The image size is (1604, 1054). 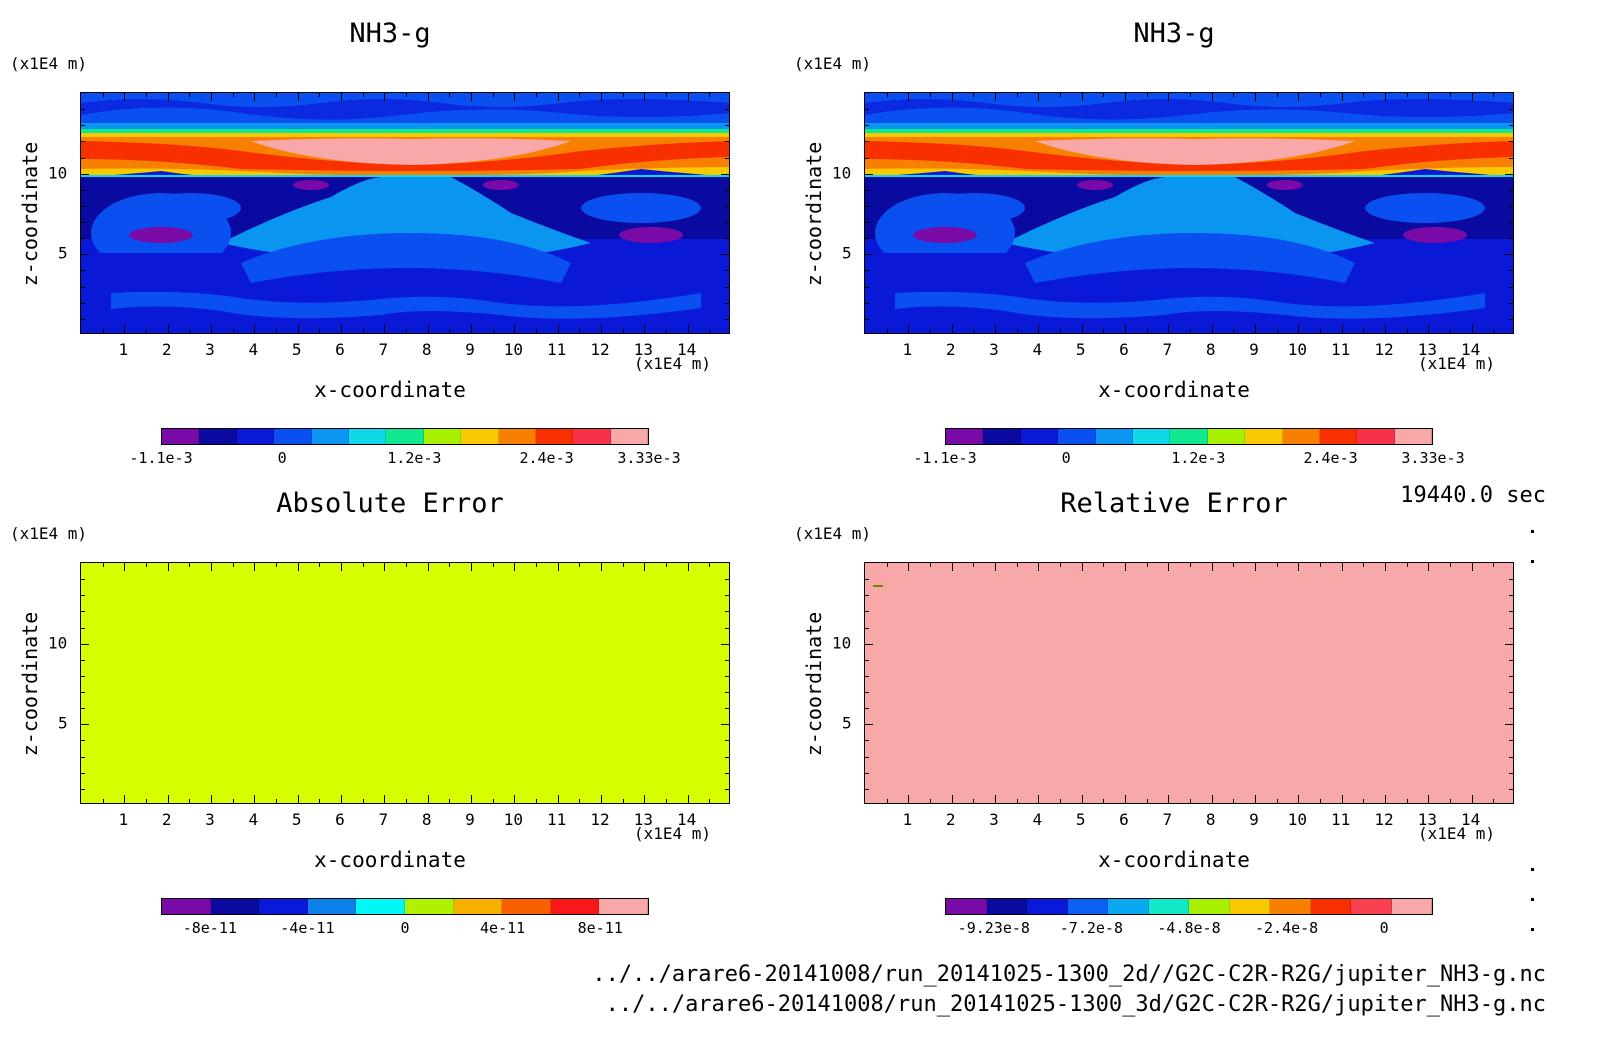 What do you see at coordinates (340, 349) in the screenshot?
I see `x-tick-label: 6` at bounding box center [340, 349].